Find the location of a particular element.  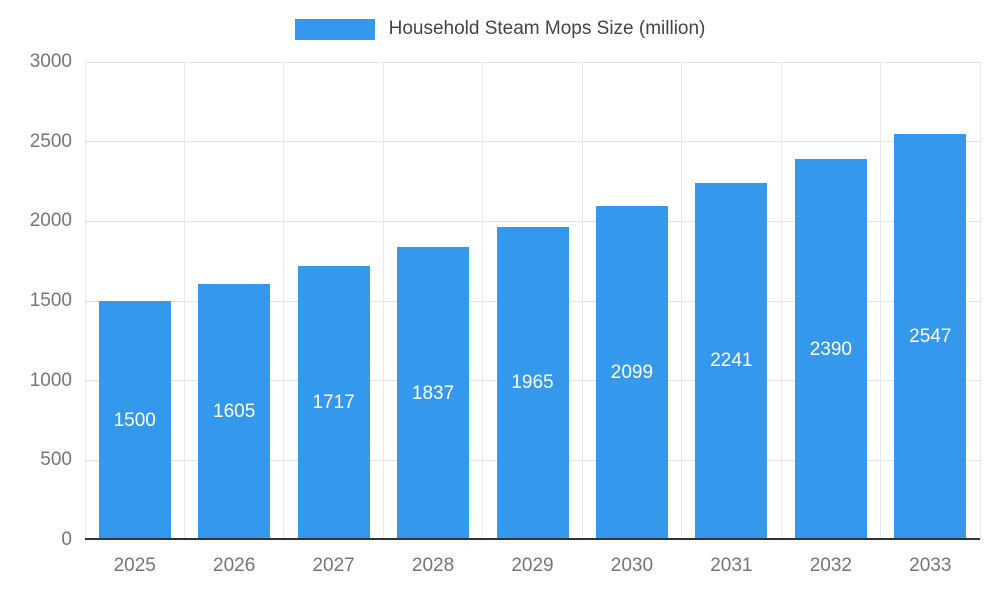

x-axis-label: 2026 is located at coordinates (234, 565).